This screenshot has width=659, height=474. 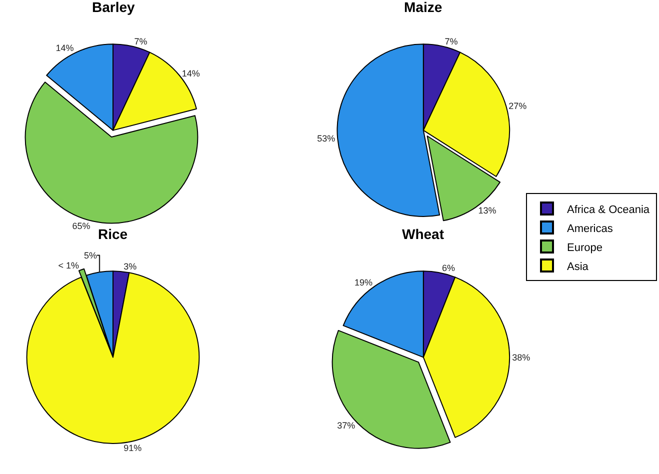 What do you see at coordinates (130, 267) in the screenshot?
I see `data-label: 3%` at bounding box center [130, 267].